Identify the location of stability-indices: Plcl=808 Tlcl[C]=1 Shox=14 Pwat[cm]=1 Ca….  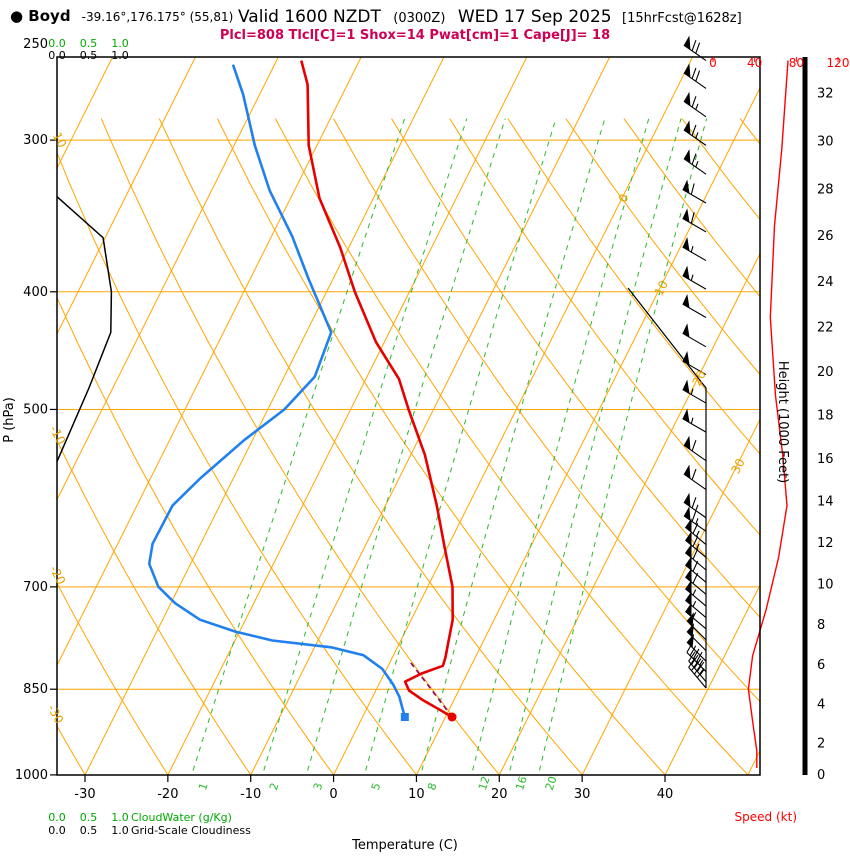
(415, 35).